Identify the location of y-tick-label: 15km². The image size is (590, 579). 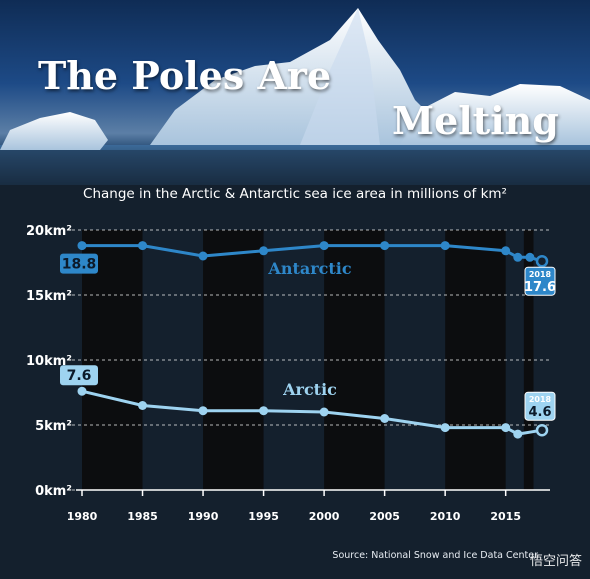
(49, 296).